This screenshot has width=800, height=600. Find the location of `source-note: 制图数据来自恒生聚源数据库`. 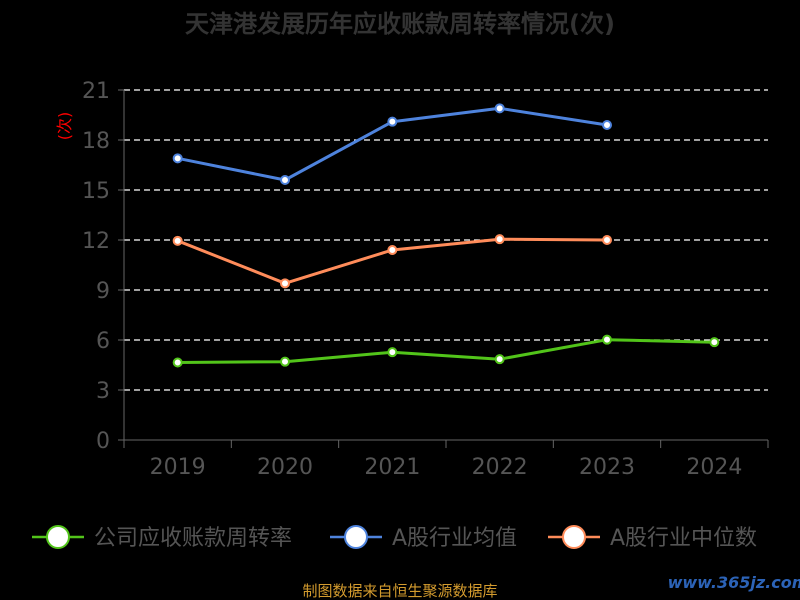

source-note: 制图数据来自恒生聚源数据库 is located at coordinates (399, 591).